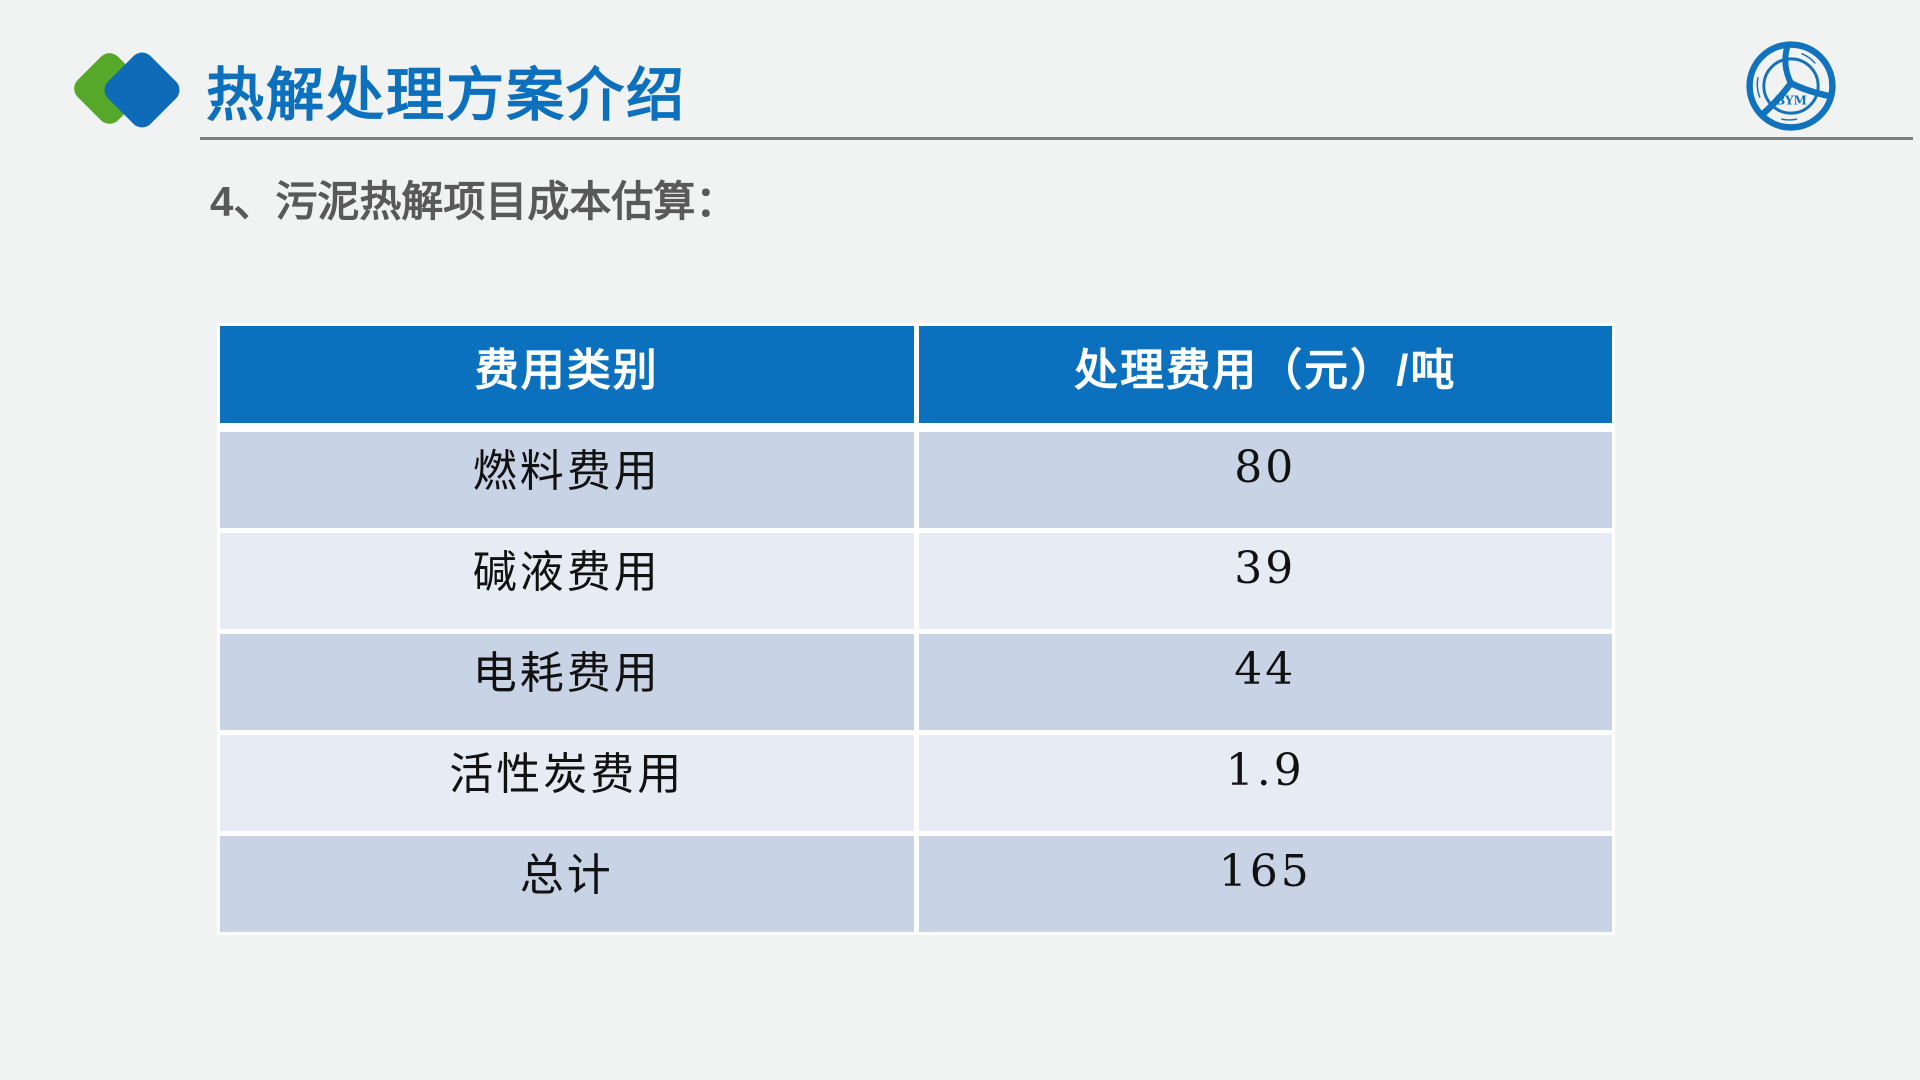 The height and width of the screenshot is (1080, 1920). Describe the element at coordinates (567, 480) in the screenshot. I see `cell-category: 燃料费用` at that location.